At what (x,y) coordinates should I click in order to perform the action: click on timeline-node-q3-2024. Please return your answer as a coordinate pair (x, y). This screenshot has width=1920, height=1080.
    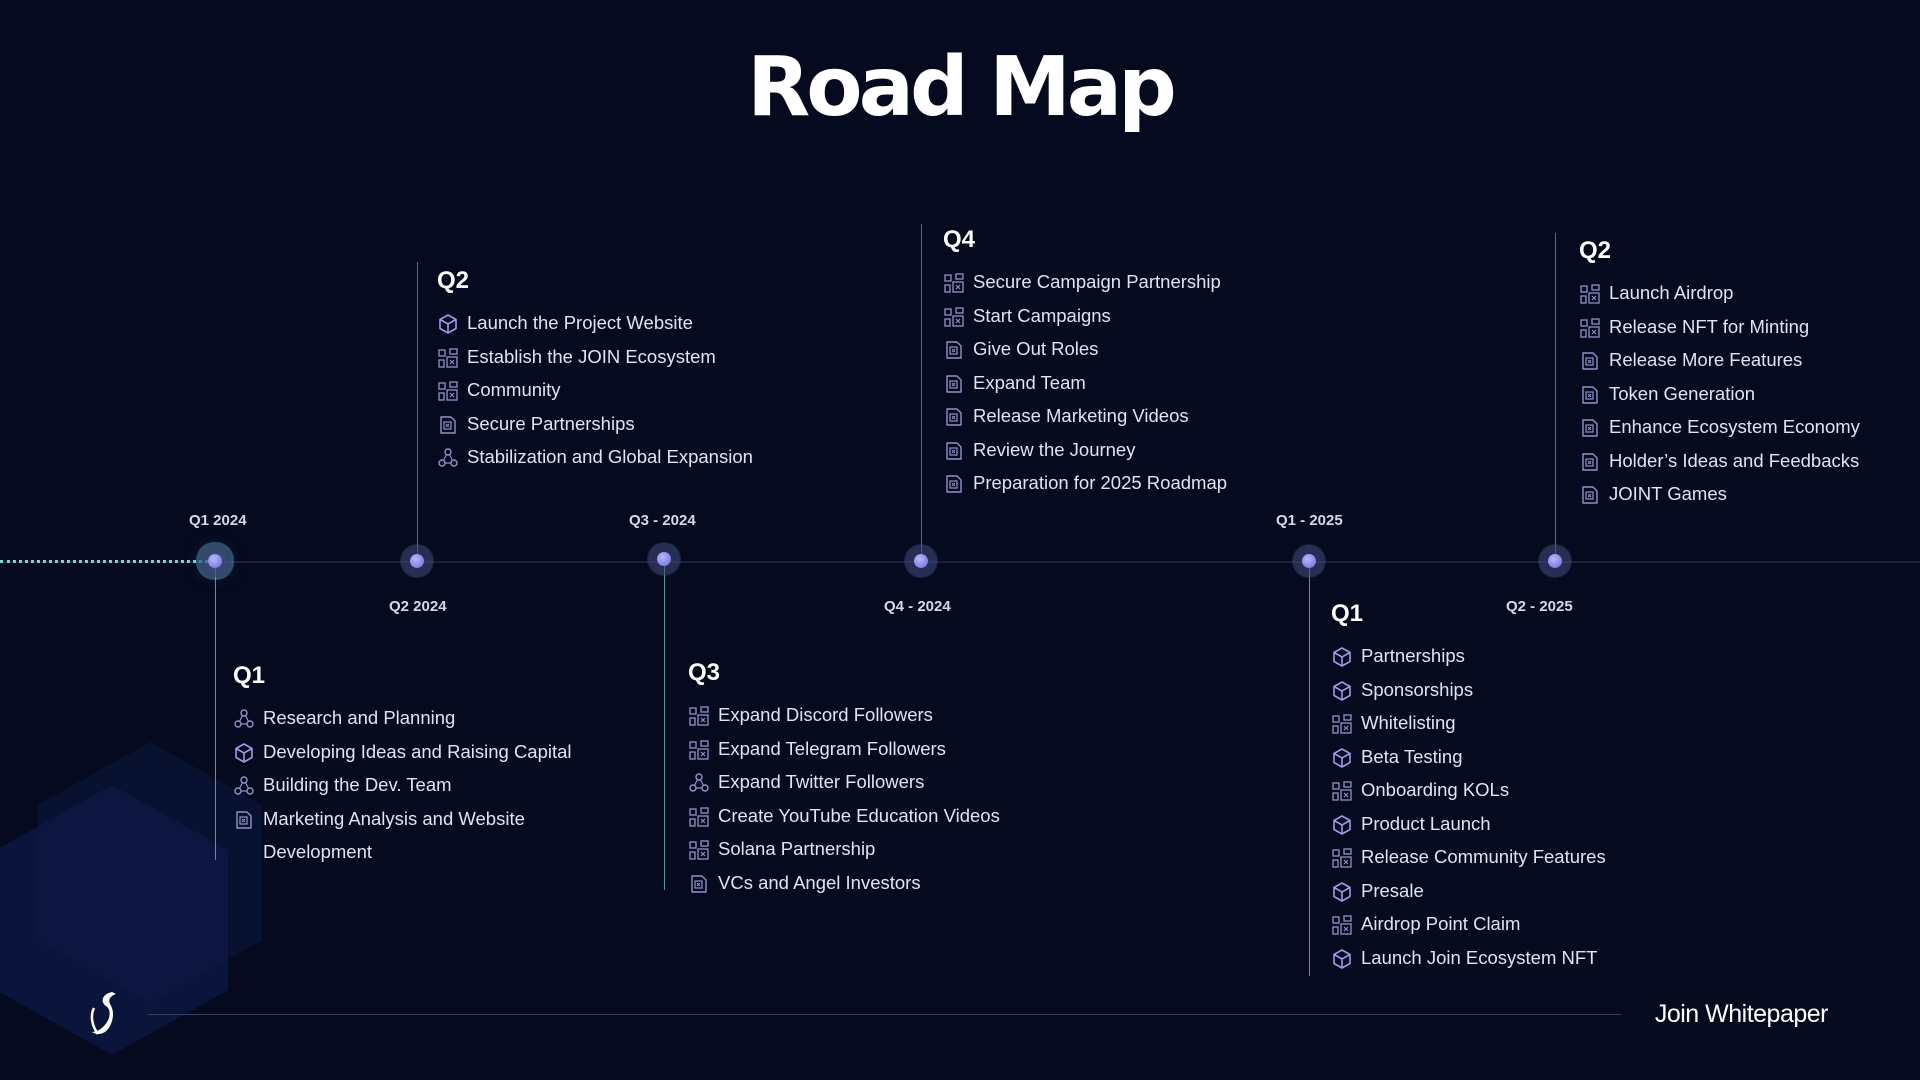
    Looking at the image, I should click on (664, 559).